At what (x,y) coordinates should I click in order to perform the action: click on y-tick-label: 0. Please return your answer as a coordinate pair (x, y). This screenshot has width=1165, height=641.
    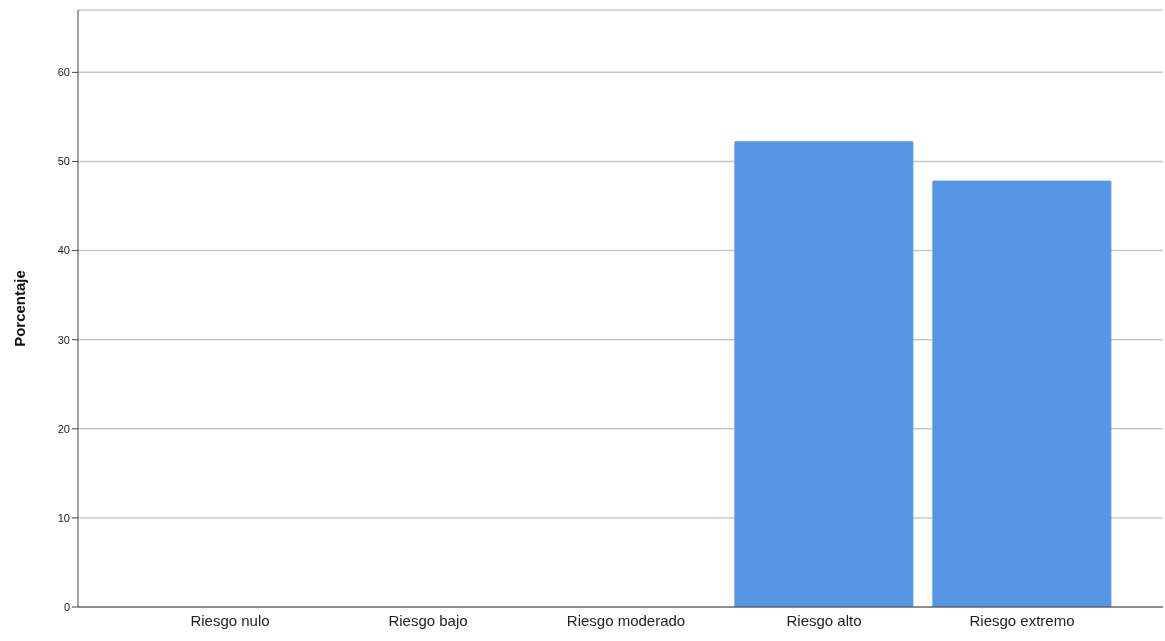
    Looking at the image, I should click on (66, 606).